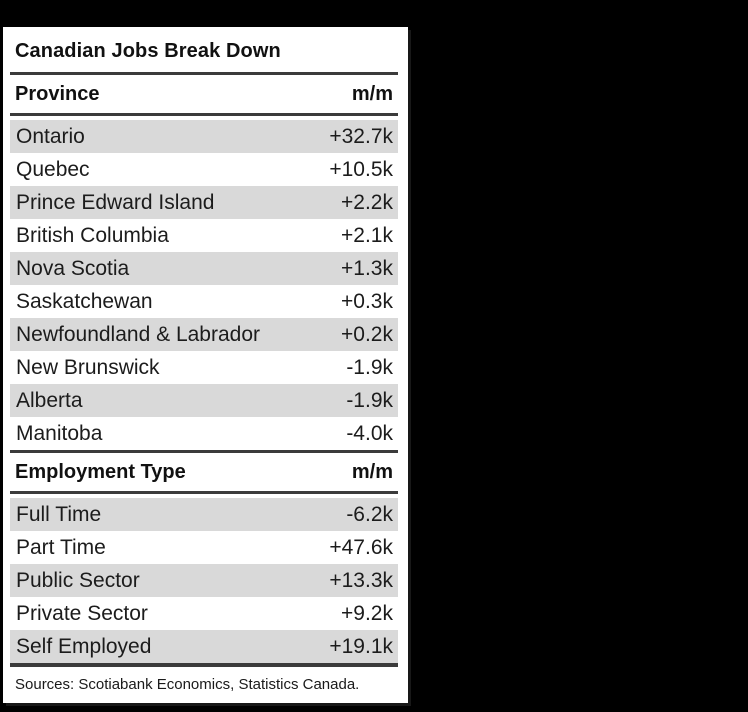  I want to click on table-row-ontario: Ontario +32.7k, so click(204, 136).